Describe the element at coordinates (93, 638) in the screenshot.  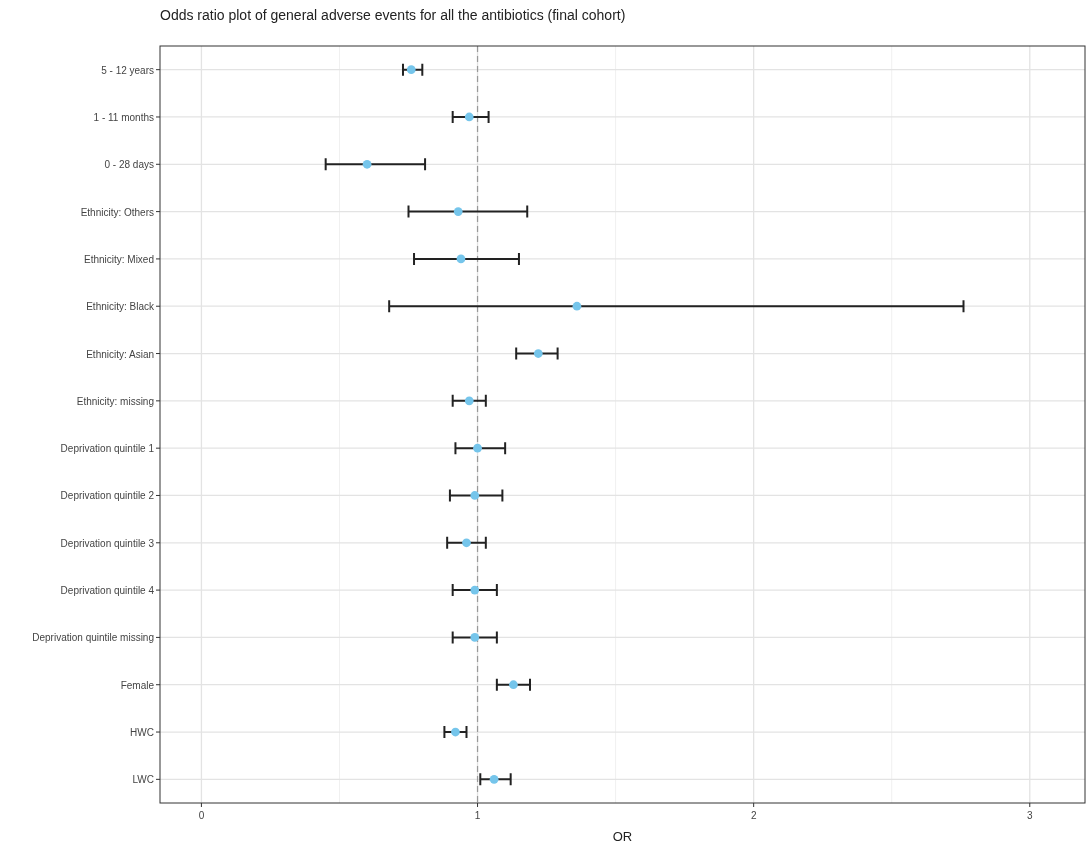
I see `y-tick-label: Deprivation quintile missing` at that location.